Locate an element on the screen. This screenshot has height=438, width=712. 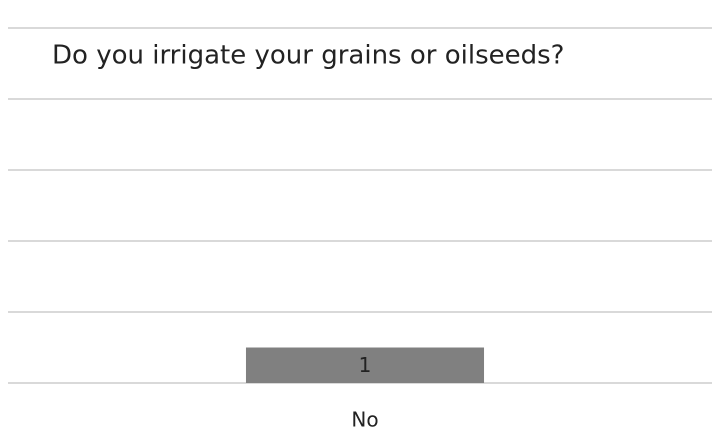
x-tick-label: No is located at coordinates (364, 420).